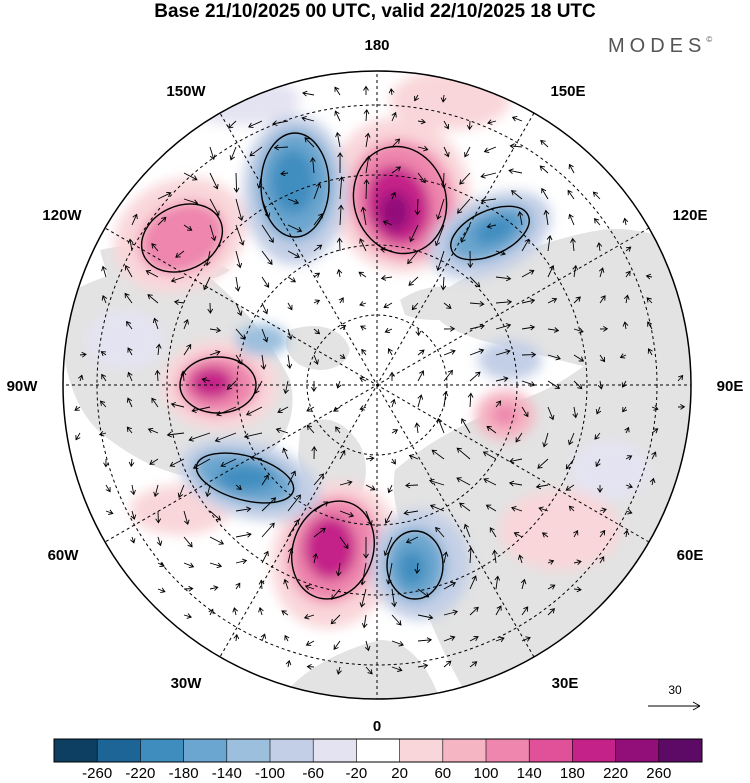  I want to click on anomaly-pos-siberia-inner, so click(505, 415).